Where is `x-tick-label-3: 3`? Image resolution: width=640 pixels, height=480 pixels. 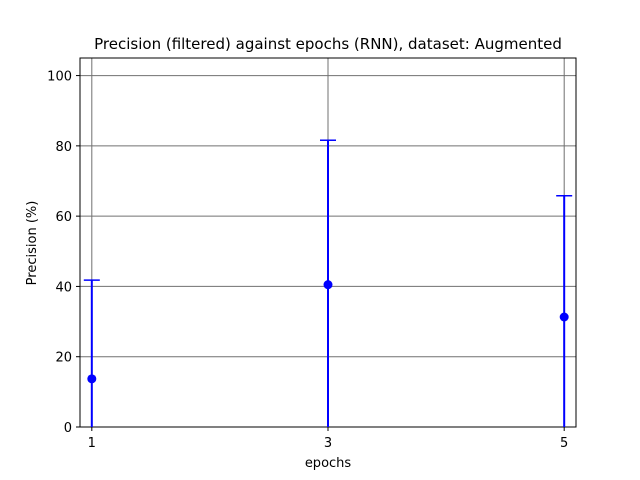
x-tick-label-3: 3 is located at coordinates (328, 443).